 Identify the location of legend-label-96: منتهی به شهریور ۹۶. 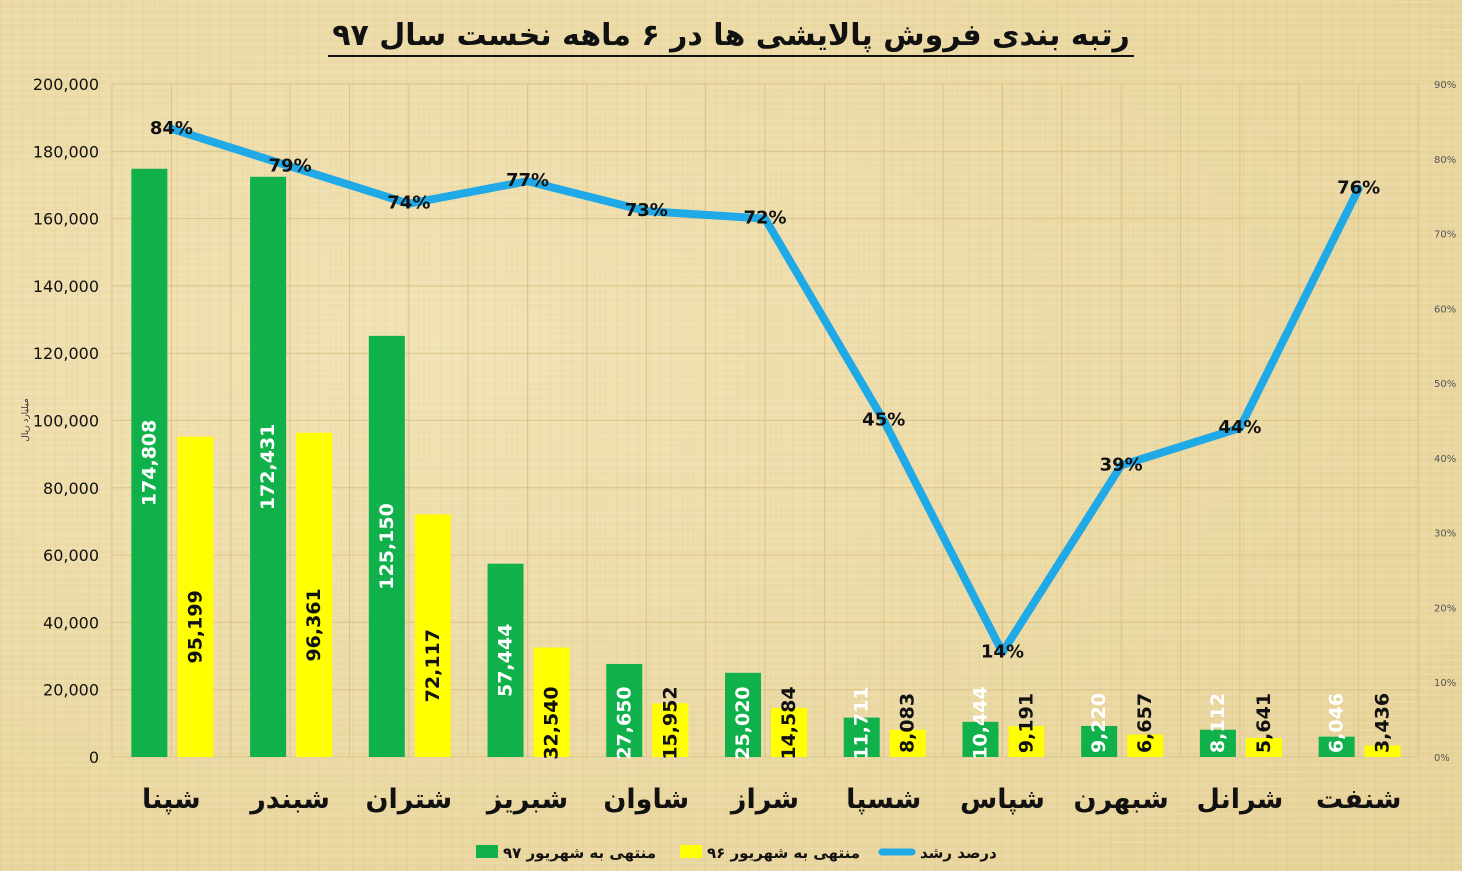
(783, 853).